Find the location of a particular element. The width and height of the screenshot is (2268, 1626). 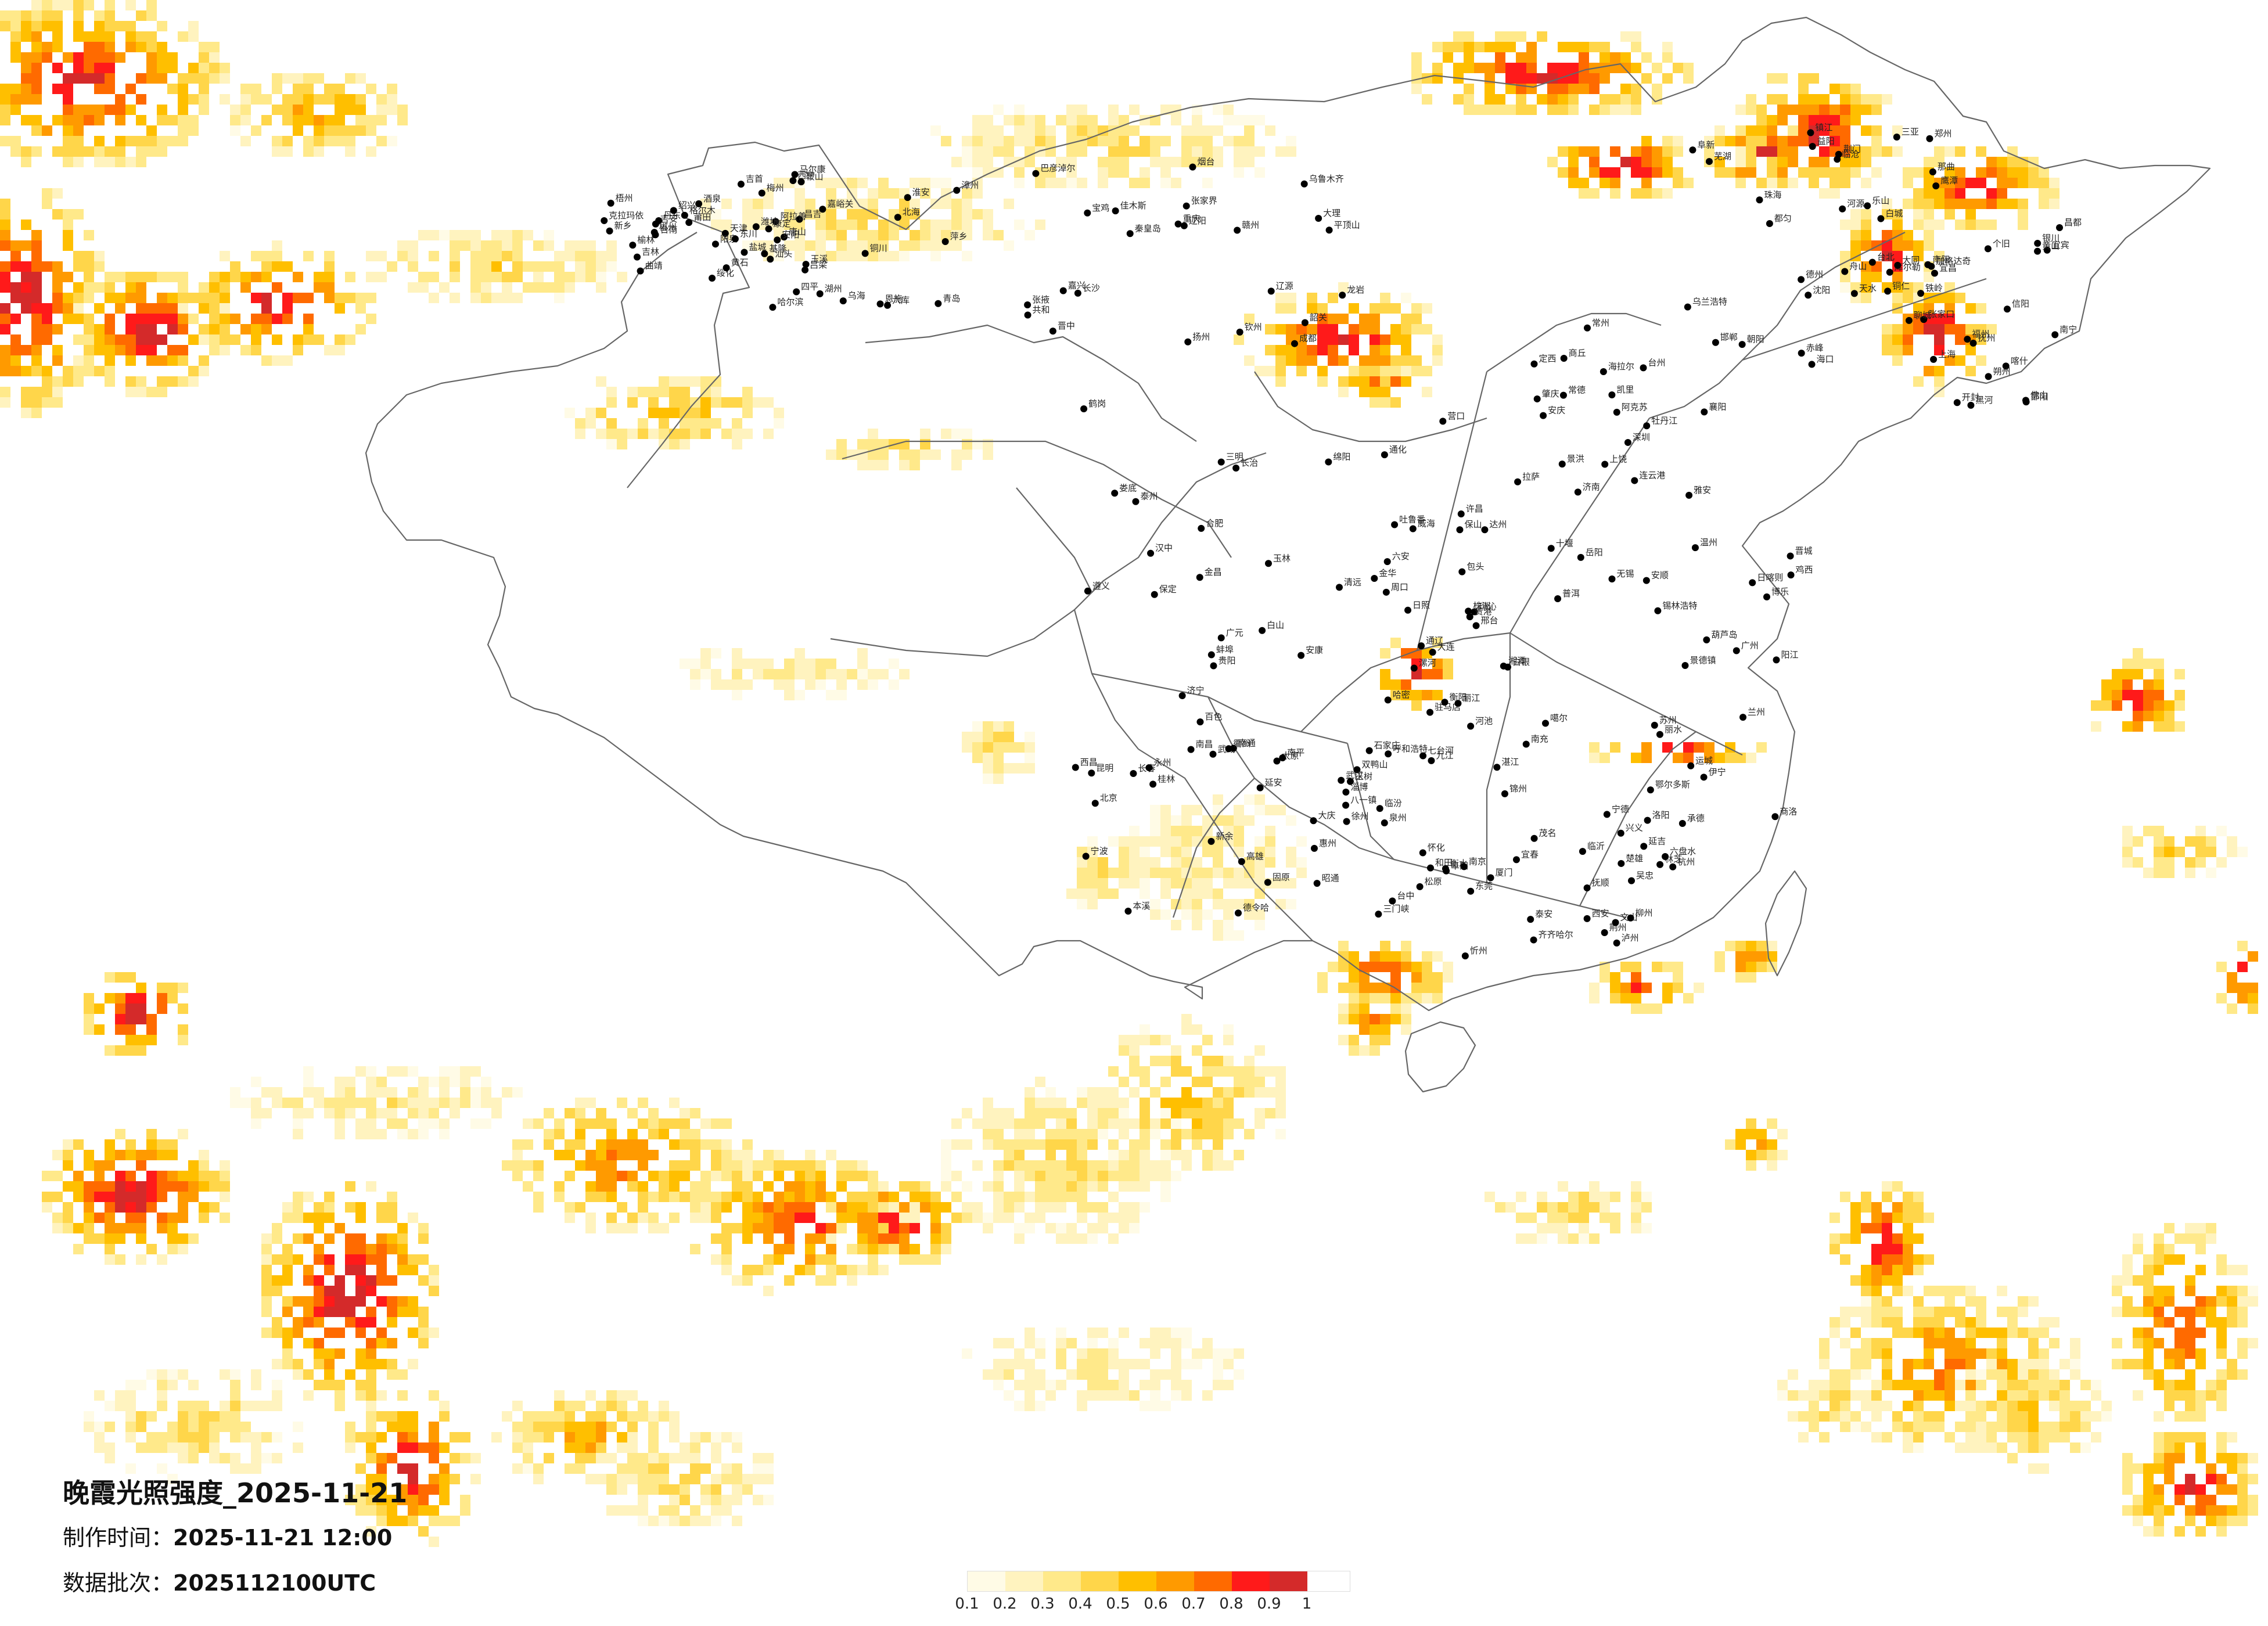

city-label: 平顶山 is located at coordinates (1347, 225).